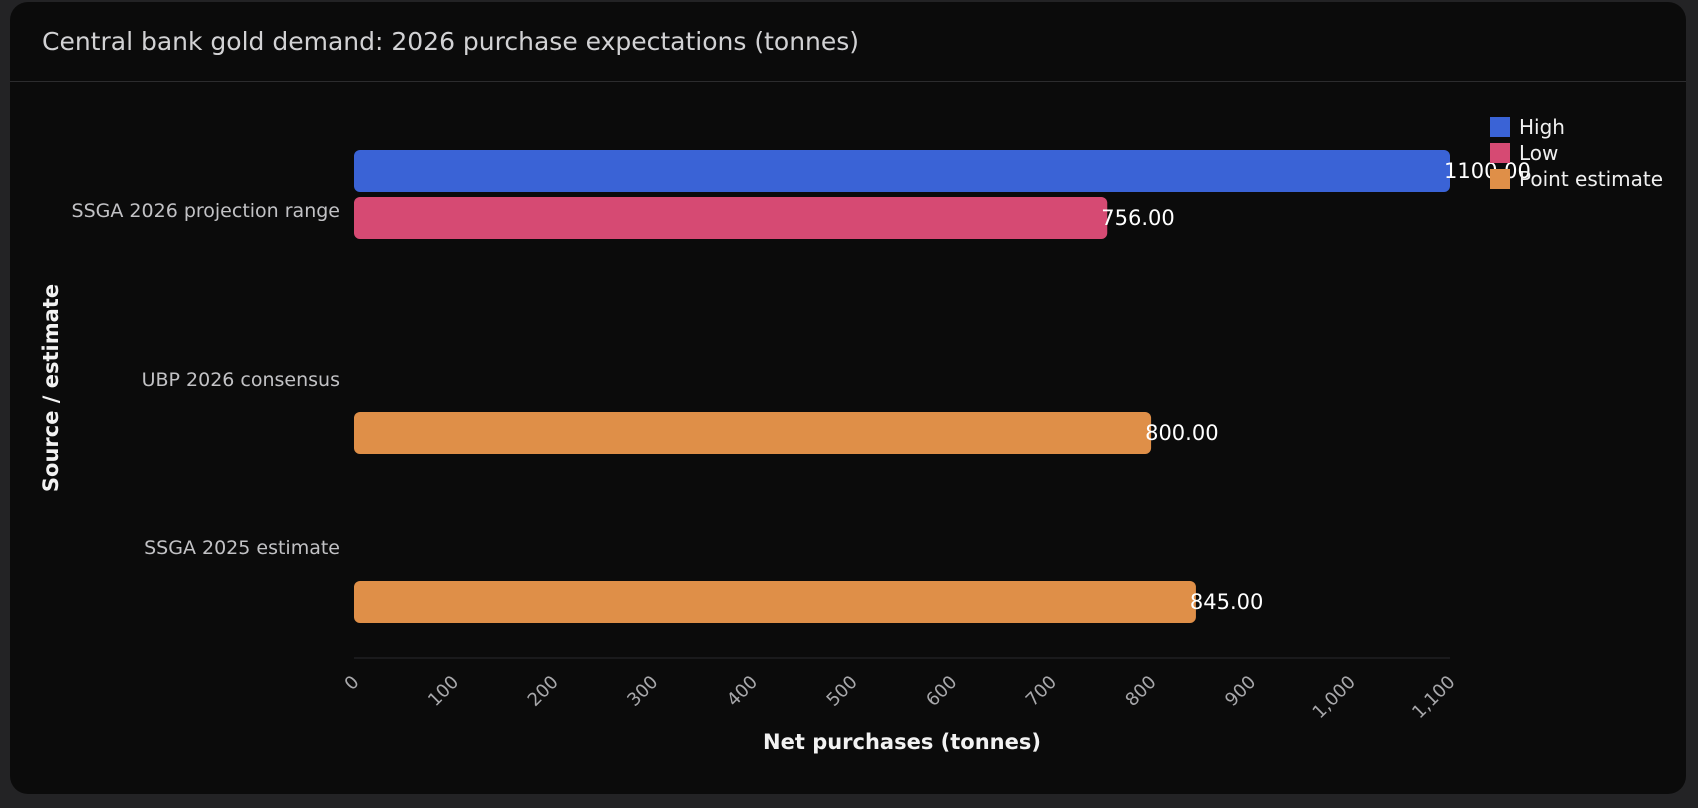 This screenshot has height=808, width=1698. I want to click on legend-label-3: Point estimate, so click(1591, 179).